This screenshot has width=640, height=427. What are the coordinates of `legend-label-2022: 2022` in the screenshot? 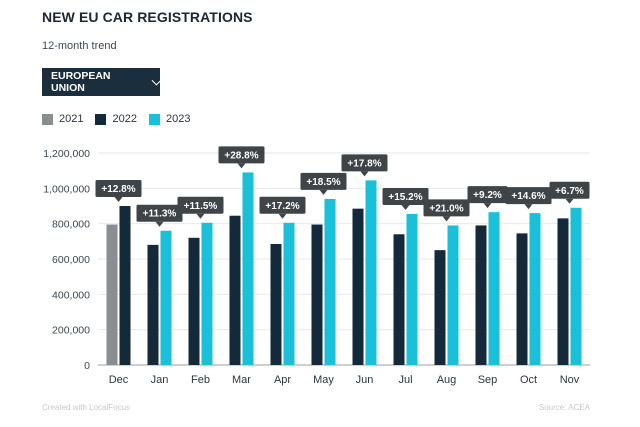 It's located at (124, 119).